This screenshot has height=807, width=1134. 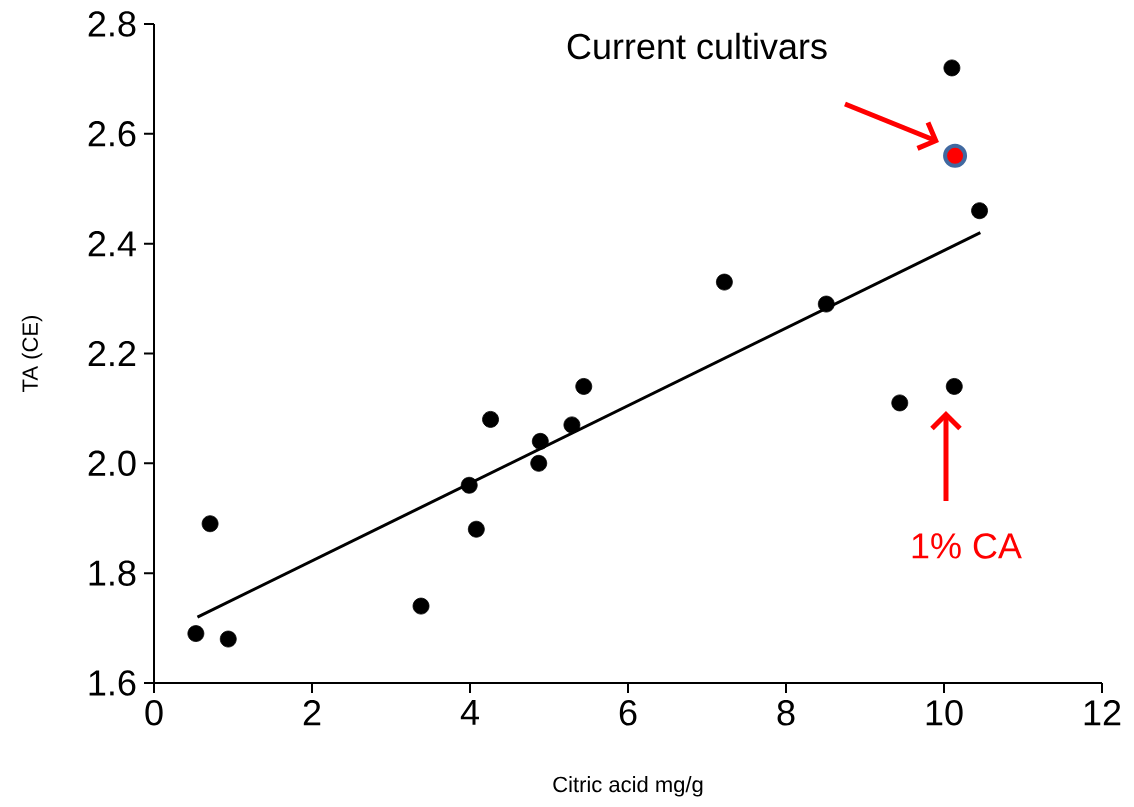 I want to click on y-axis-title: TA (CE), so click(x=32, y=353).